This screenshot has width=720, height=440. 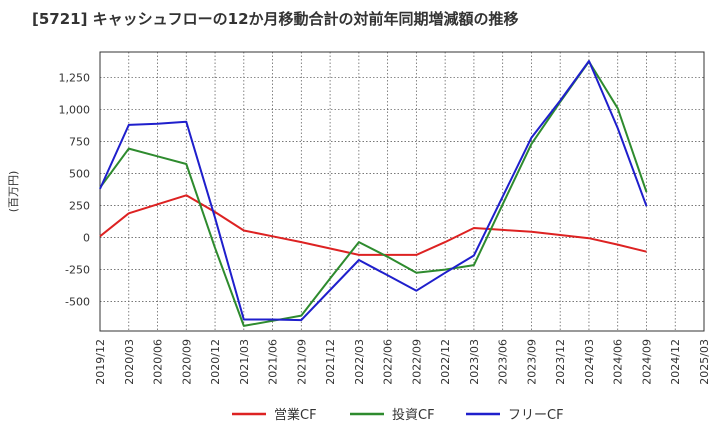 I want to click on x-tick-label: 2020/03, so click(x=129, y=362).